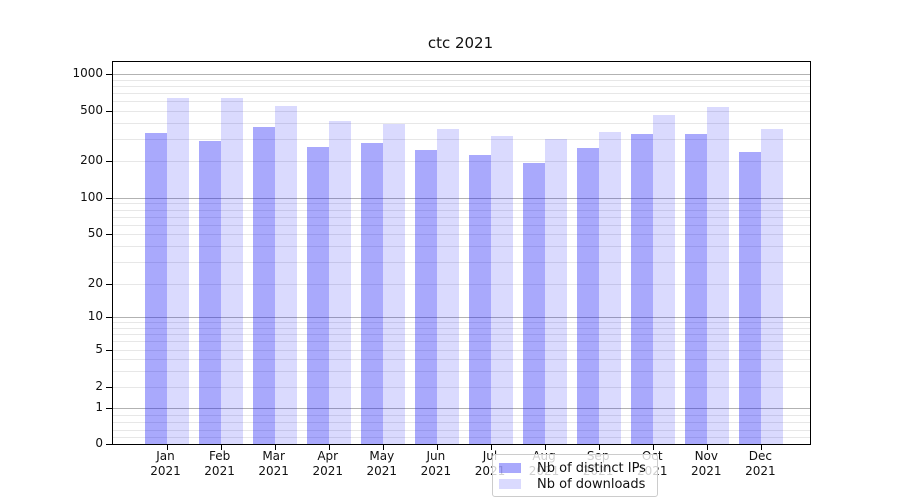 The height and width of the screenshot is (500, 900). What do you see at coordinates (591, 468) in the screenshot?
I see `legend-label-distinct-ips: Nb of distinct IPs` at bounding box center [591, 468].